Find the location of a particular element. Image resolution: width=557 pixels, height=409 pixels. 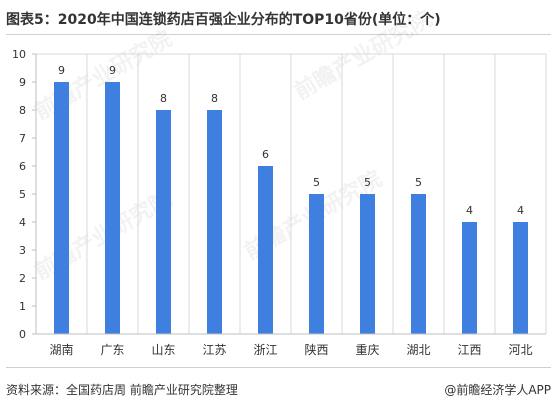

y-tick-label: 10 is located at coordinates (19, 54).